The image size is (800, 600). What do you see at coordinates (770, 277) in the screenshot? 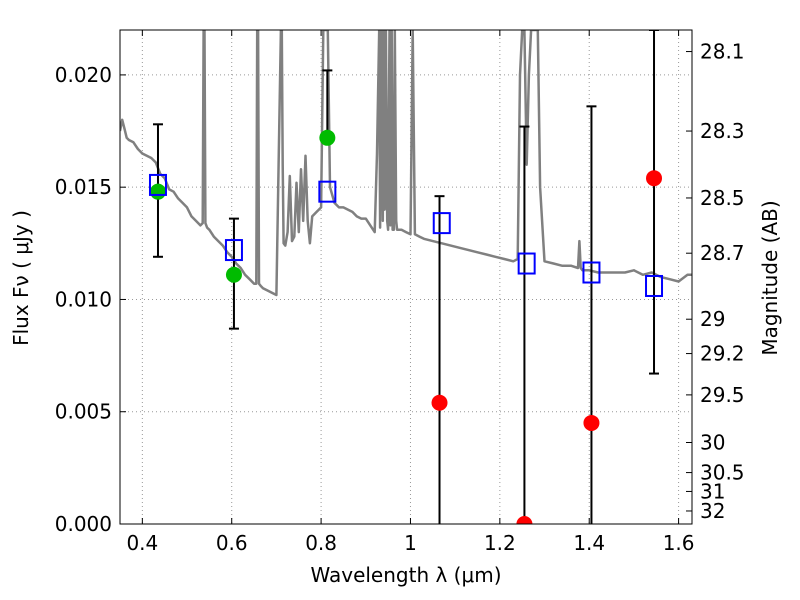
I see `y-axis-right-label: Magnitude (AB)` at bounding box center [770, 277].